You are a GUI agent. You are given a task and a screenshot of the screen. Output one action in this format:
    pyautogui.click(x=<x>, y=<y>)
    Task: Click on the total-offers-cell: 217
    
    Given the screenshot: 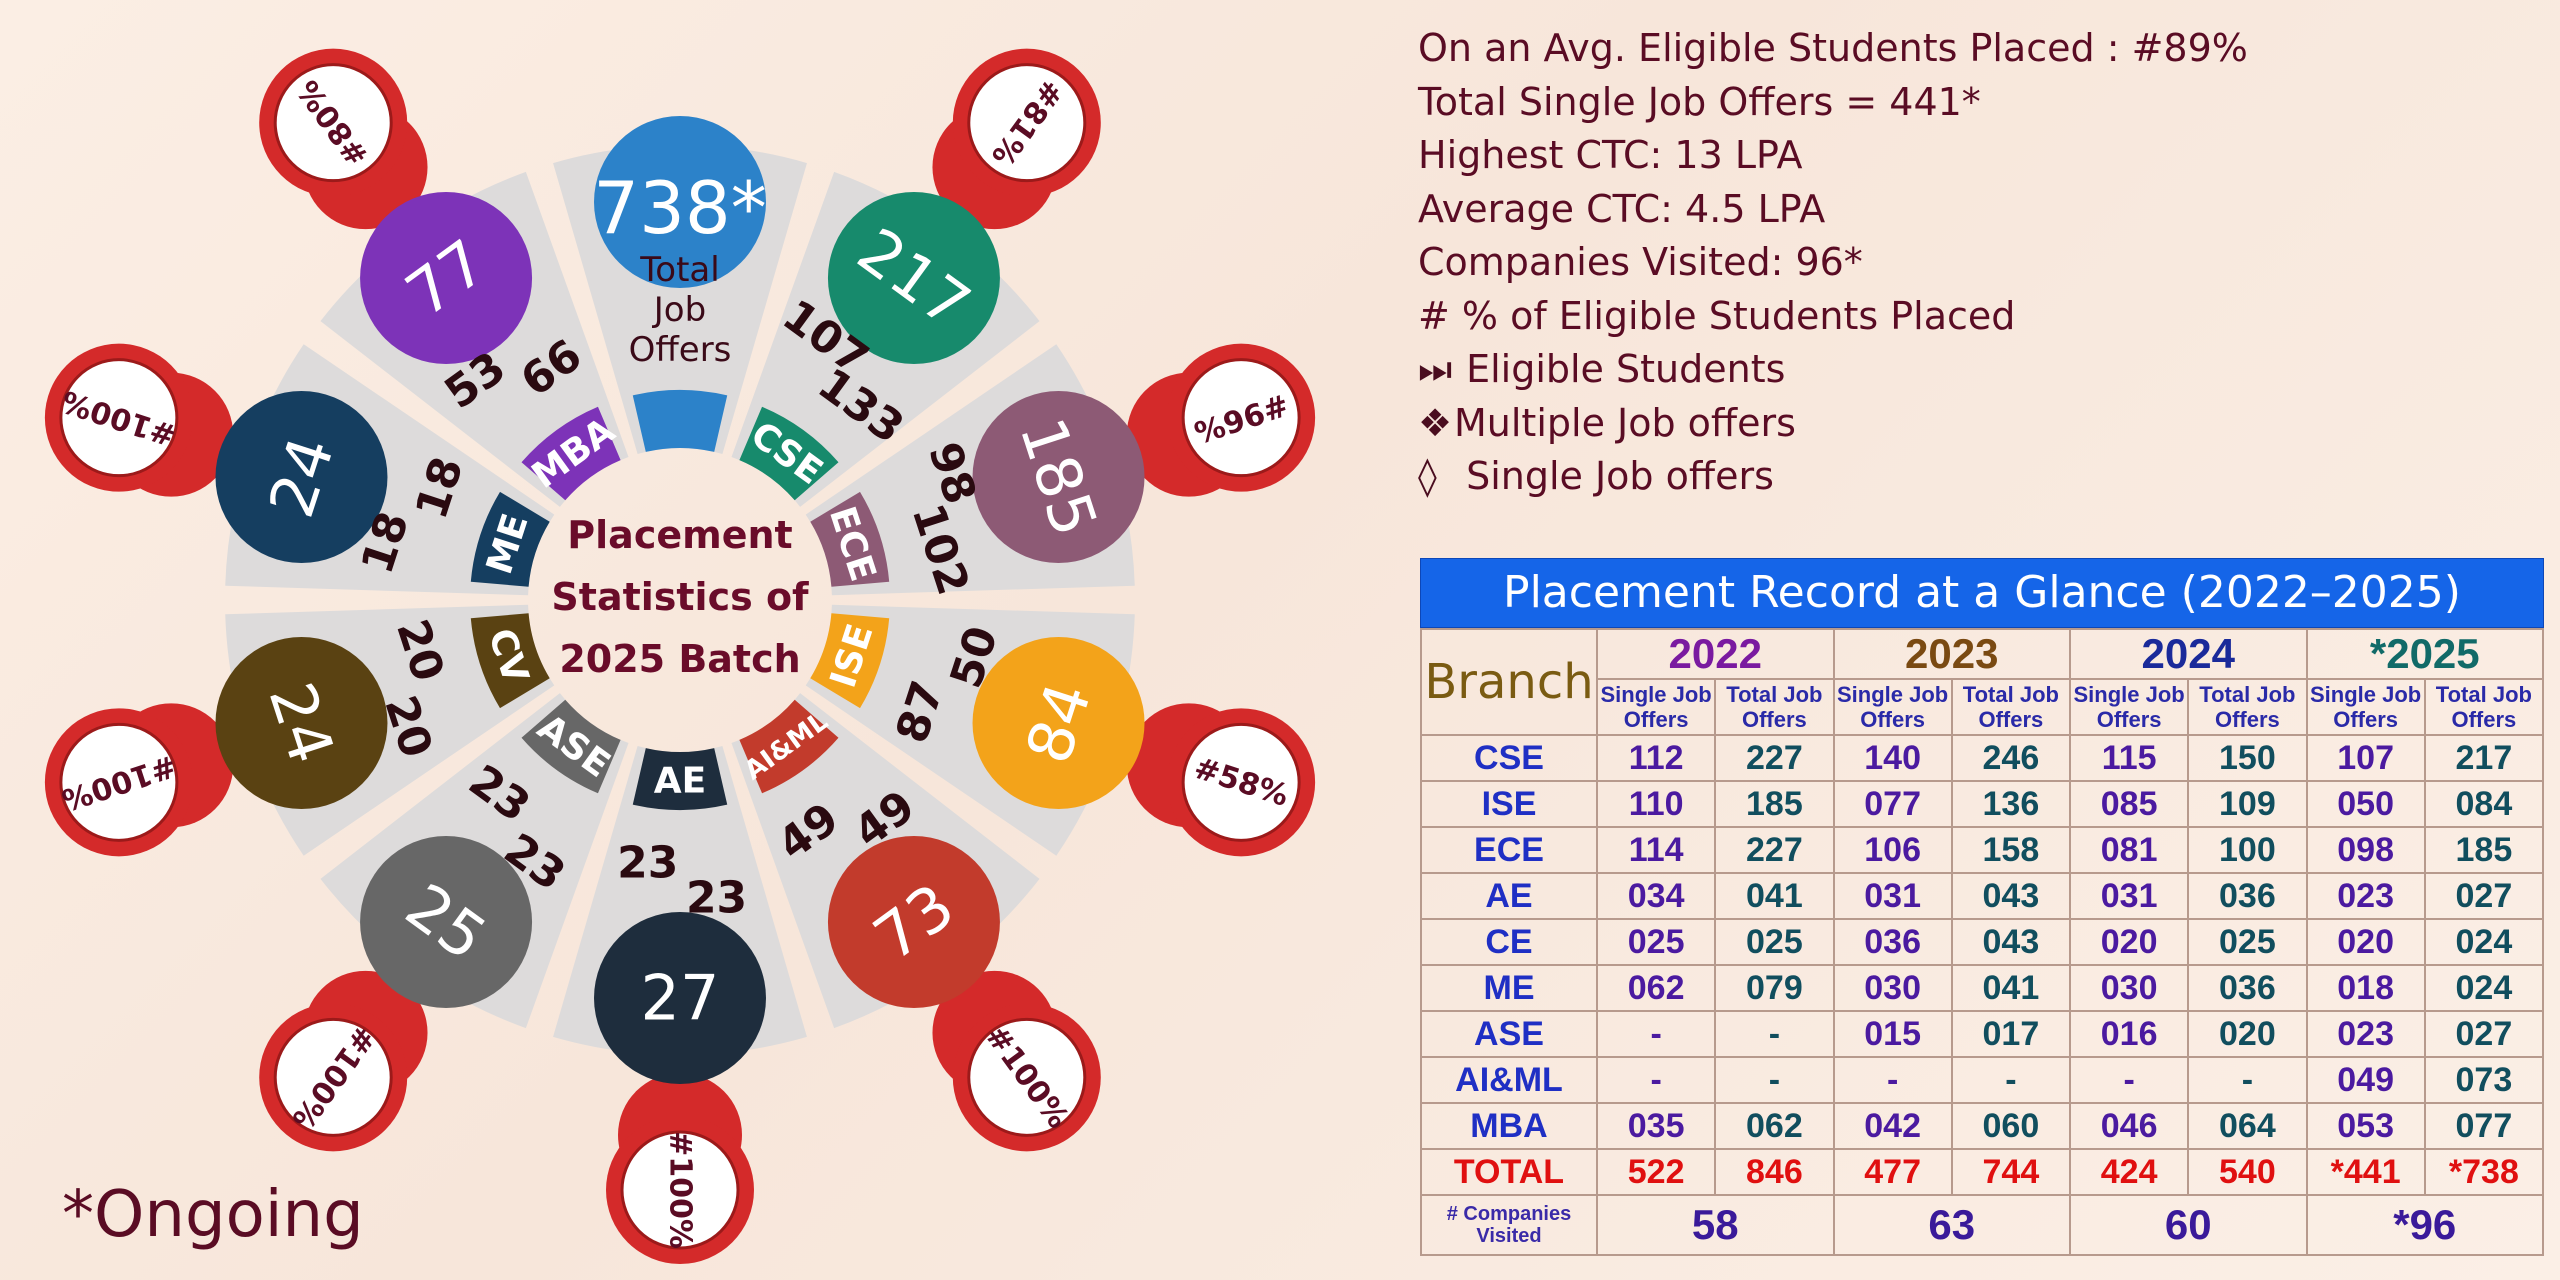 What is the action you would take?
    pyautogui.click(x=2484, y=758)
    